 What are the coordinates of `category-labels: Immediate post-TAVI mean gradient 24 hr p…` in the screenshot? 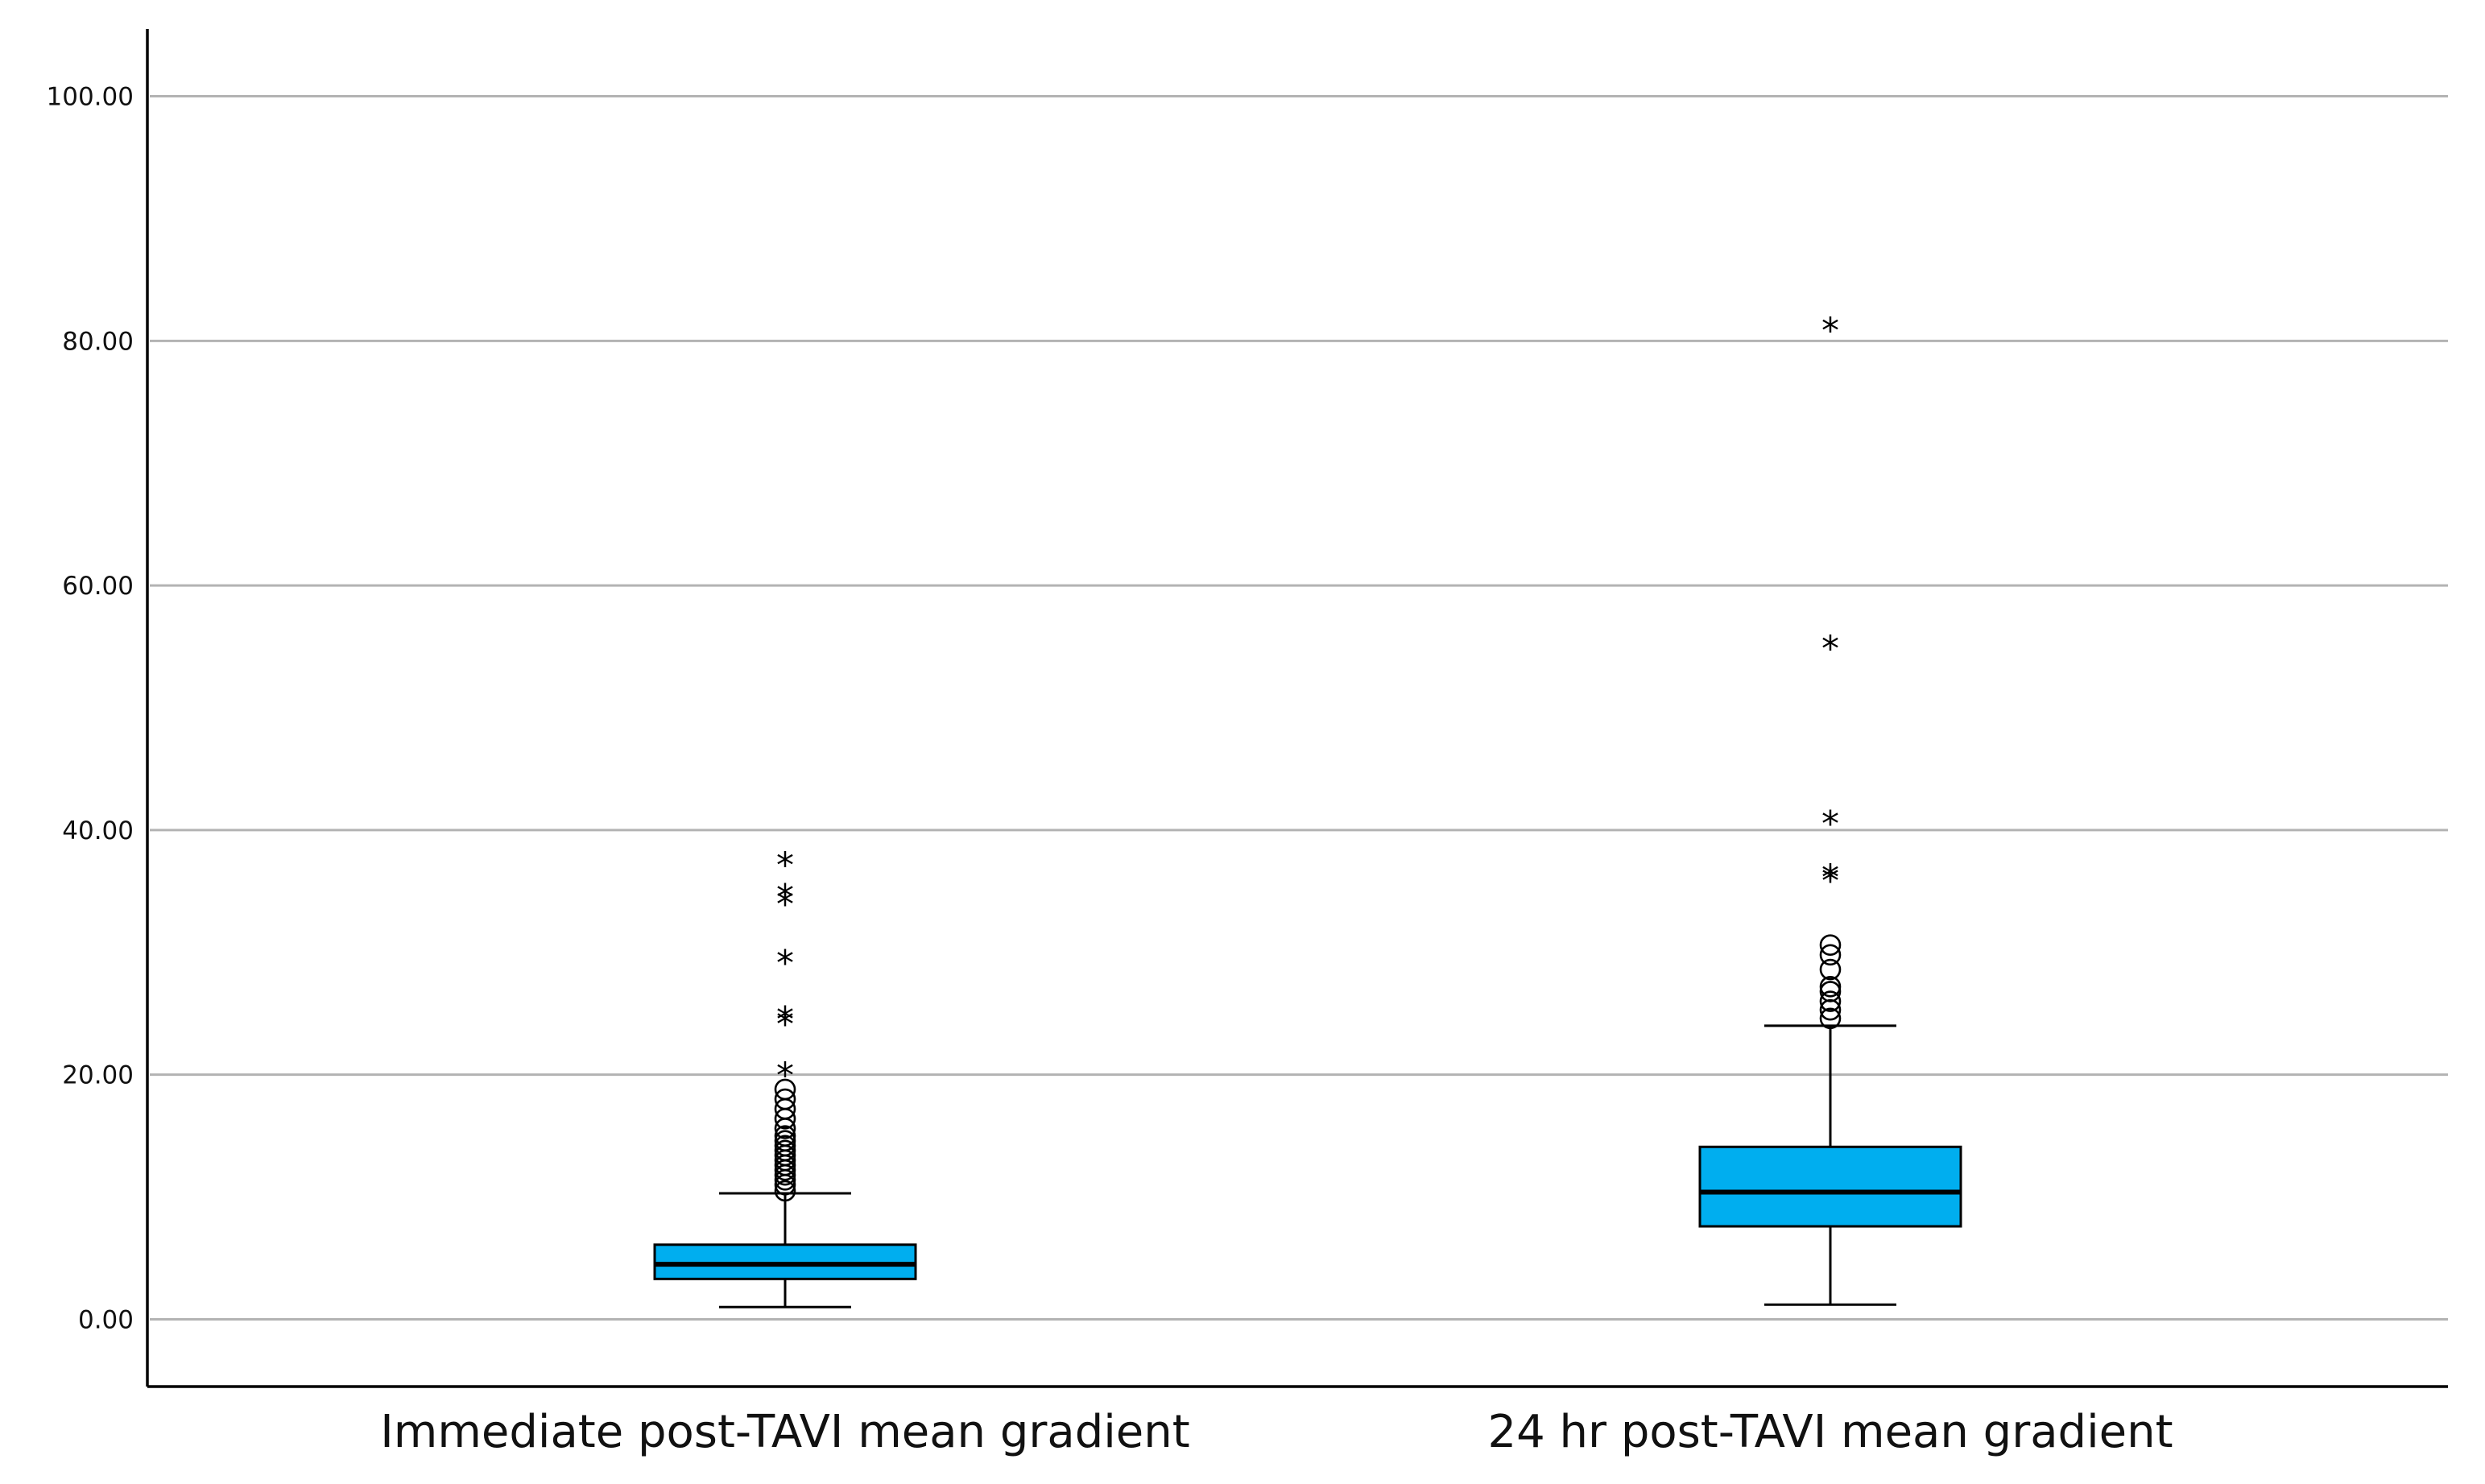 It's located at (1276, 1432).